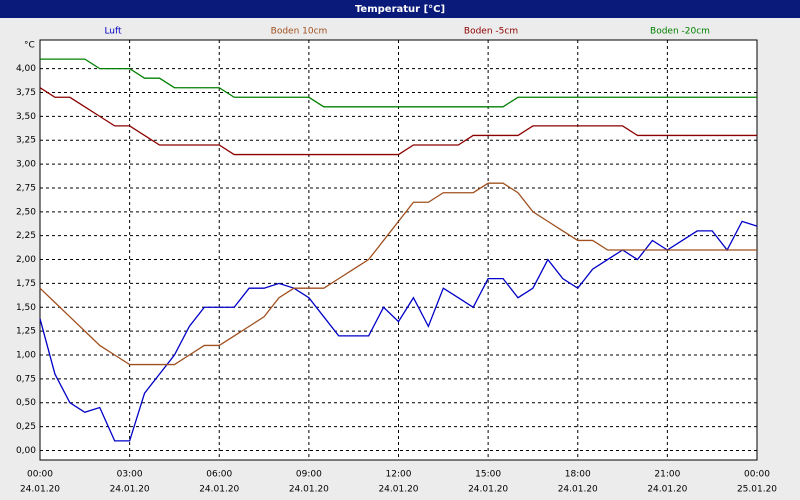 The width and height of the screenshot is (800, 500). What do you see at coordinates (26, 403) in the screenshot?
I see `y-tick-label: 0,50` at bounding box center [26, 403].